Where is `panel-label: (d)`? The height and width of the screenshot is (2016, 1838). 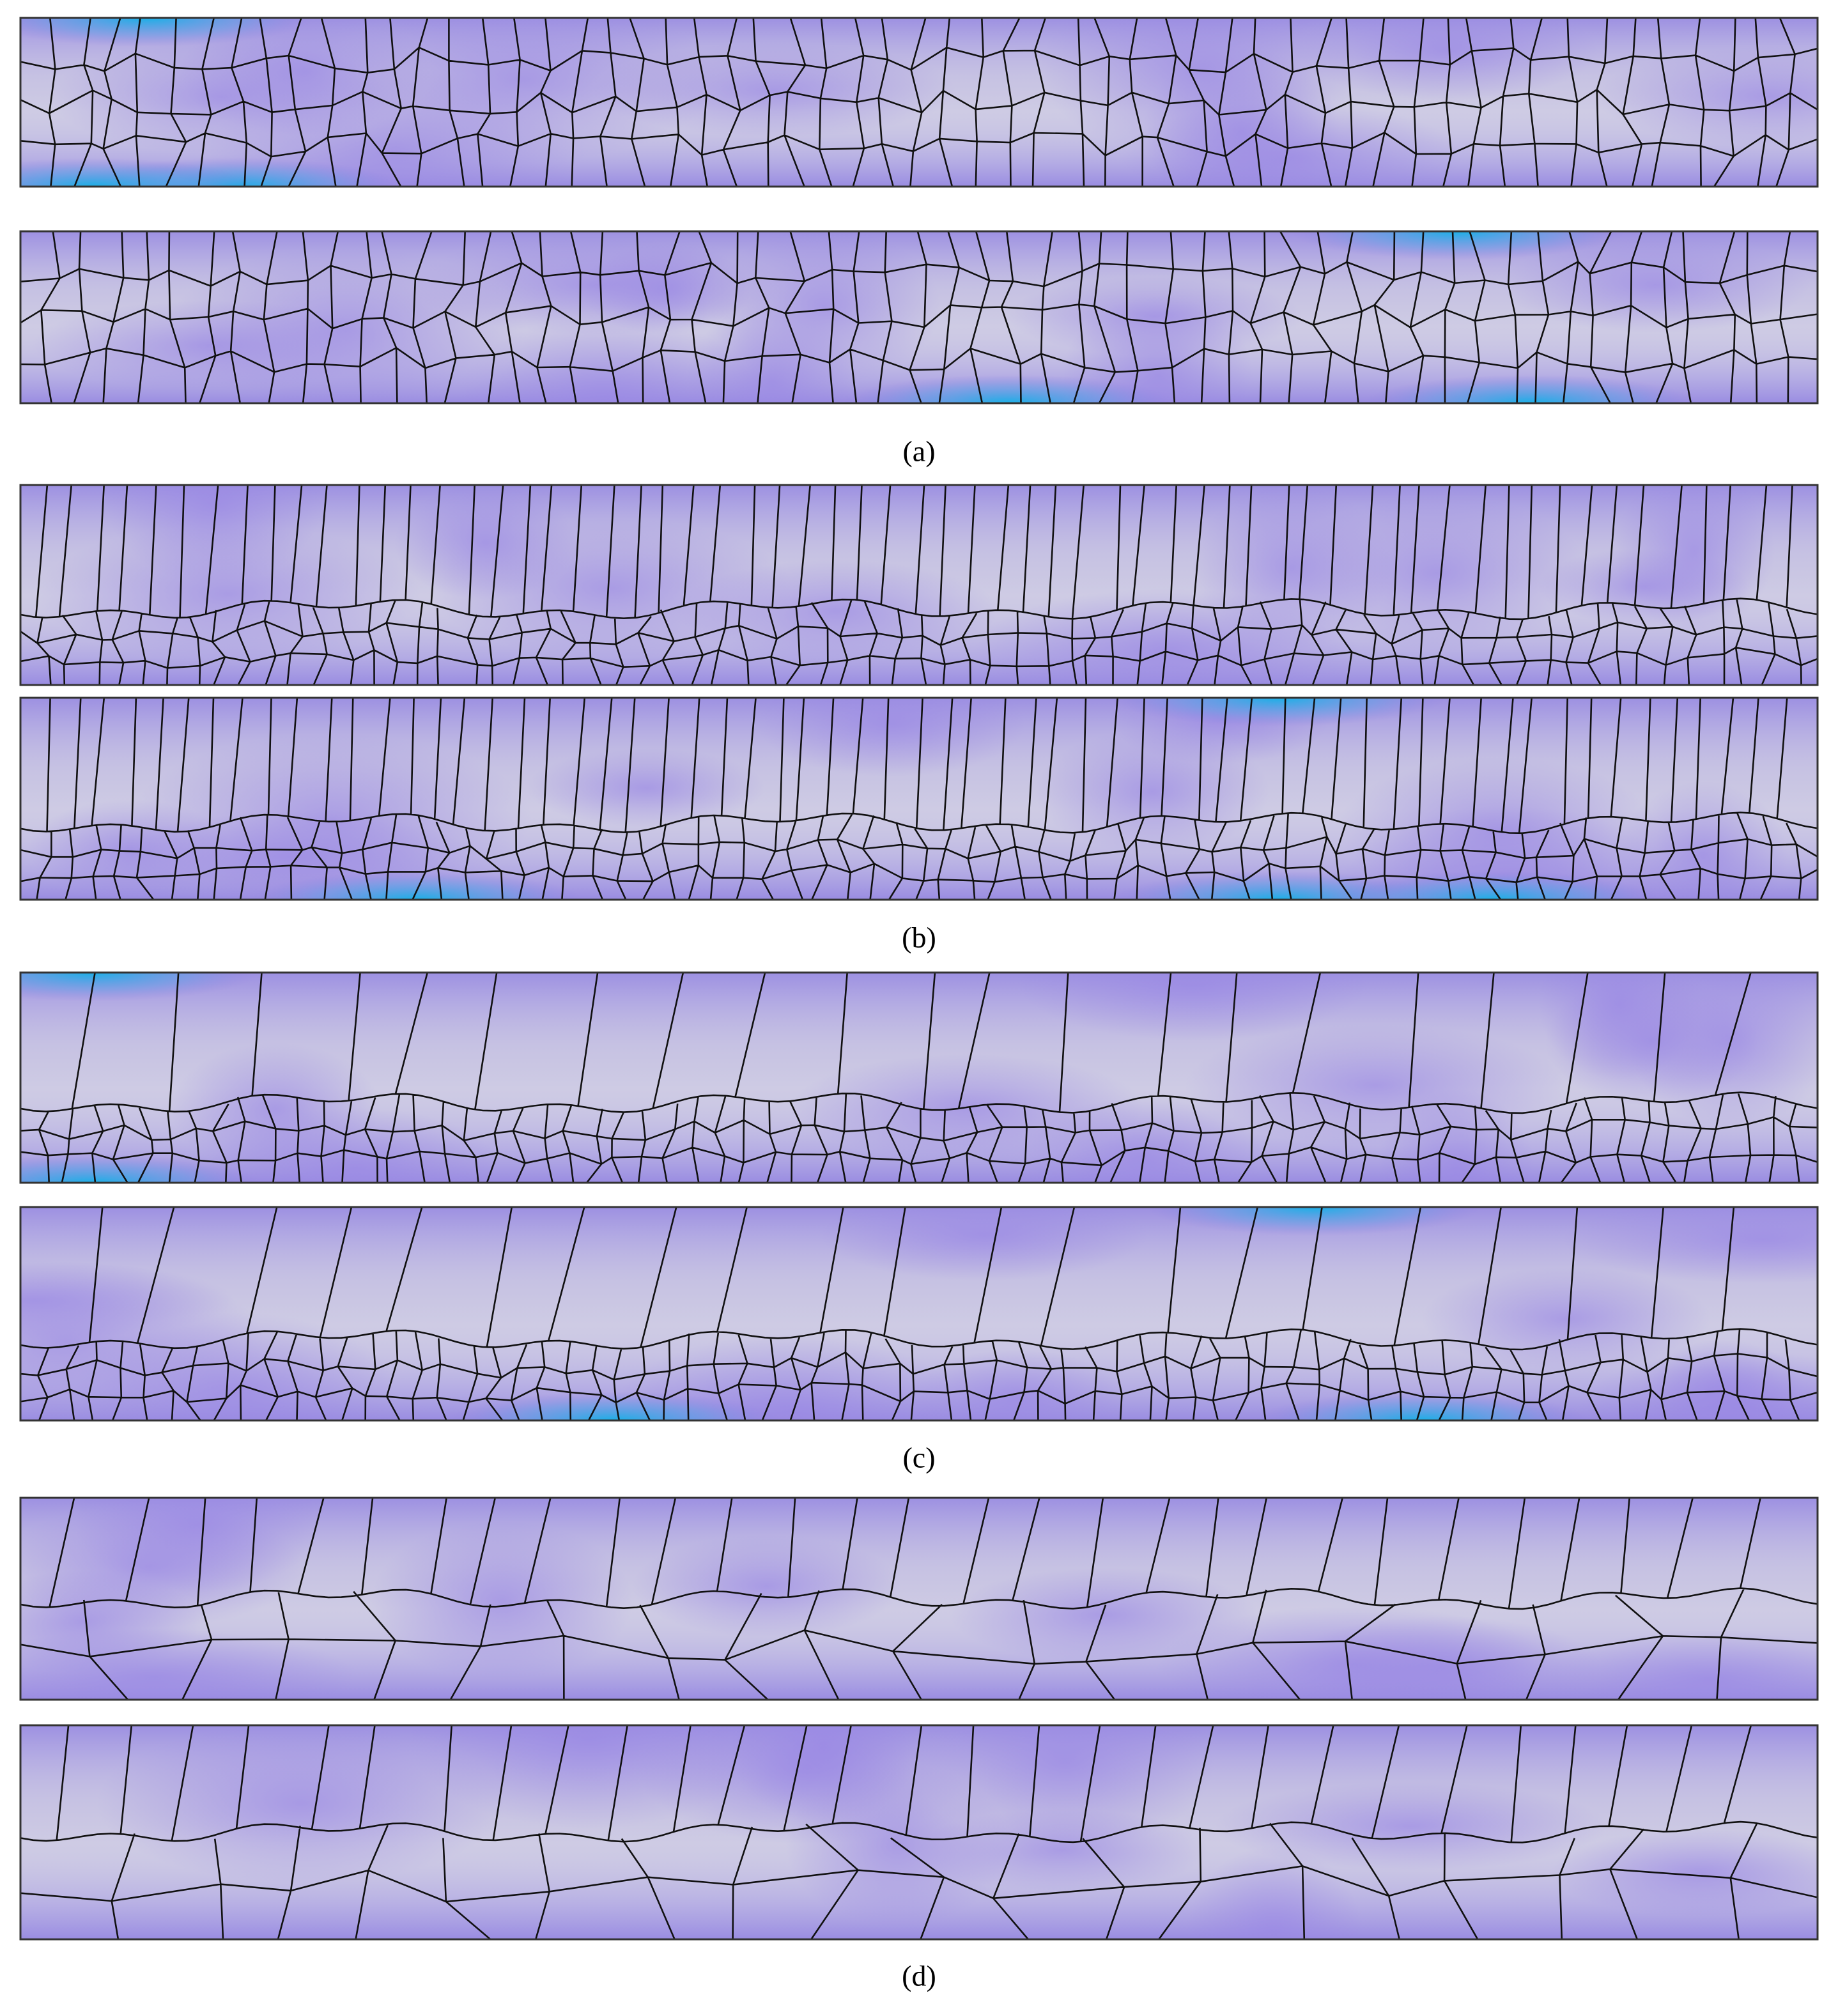
panel-label: (d) is located at coordinates (919, 1976).